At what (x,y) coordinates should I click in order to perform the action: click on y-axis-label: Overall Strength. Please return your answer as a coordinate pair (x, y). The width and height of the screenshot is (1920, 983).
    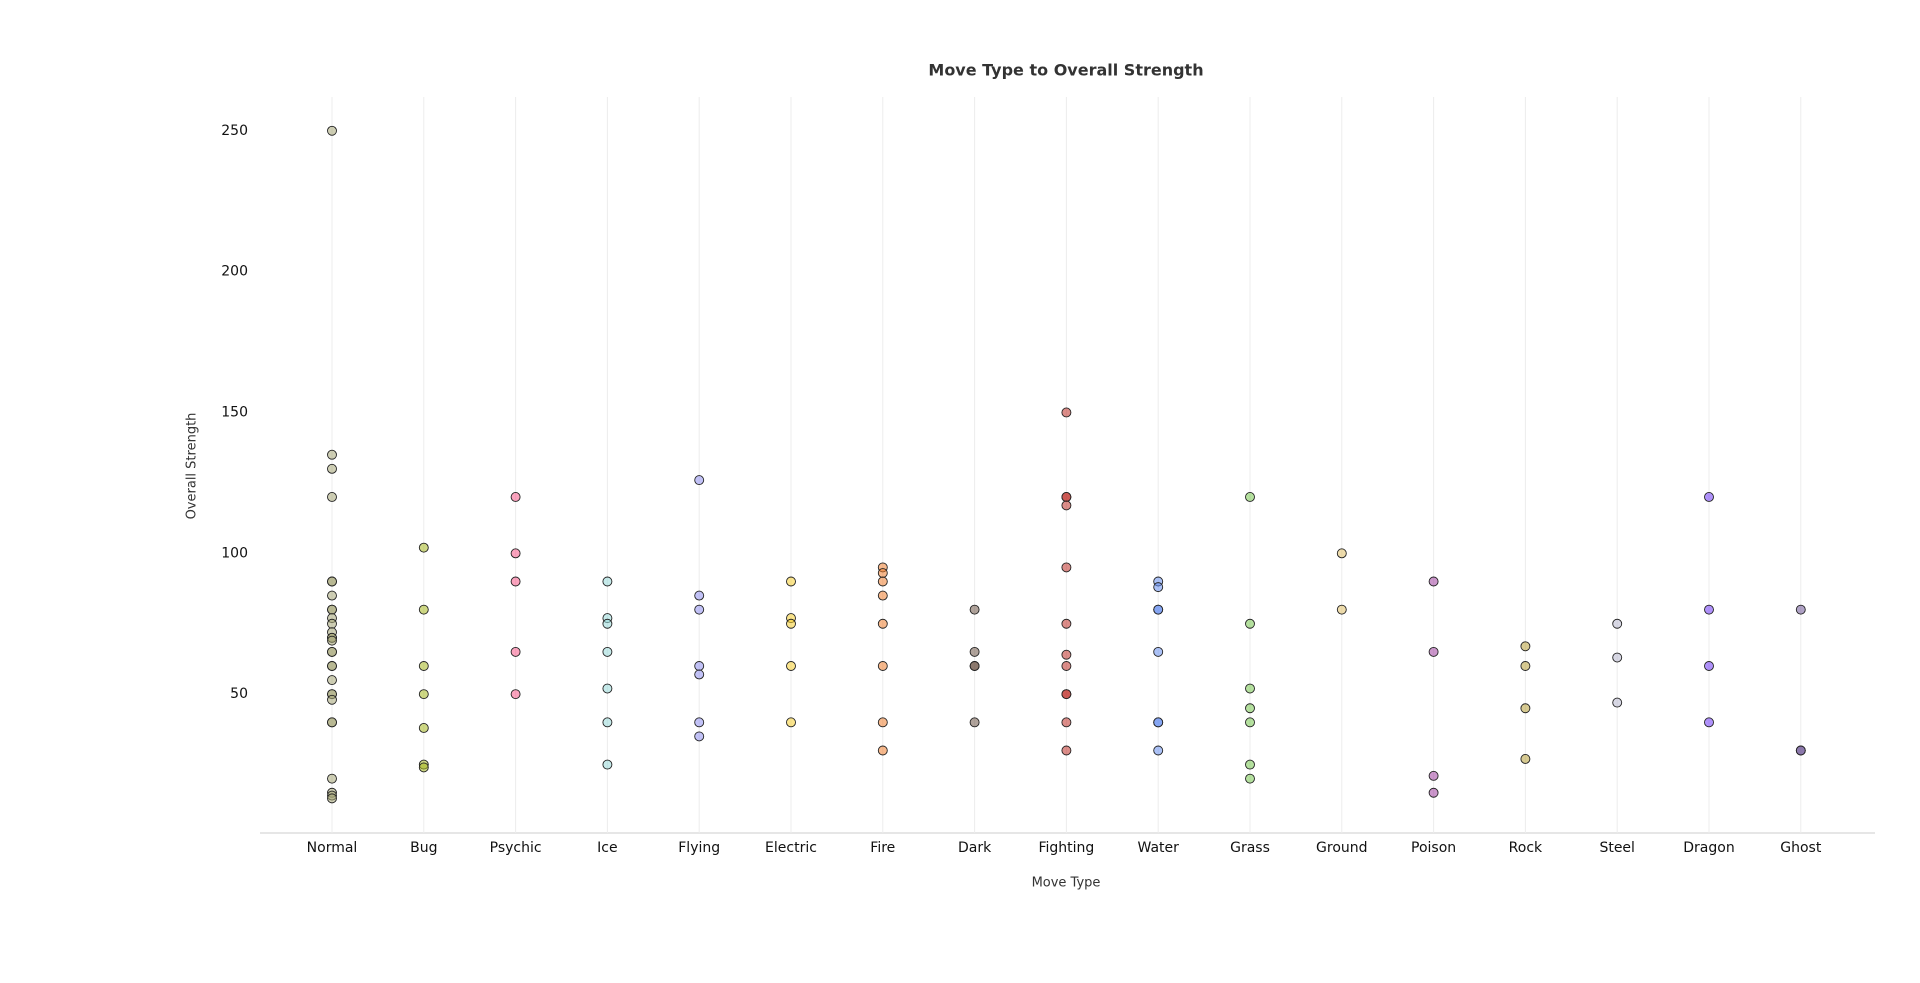
    Looking at the image, I should click on (192, 466).